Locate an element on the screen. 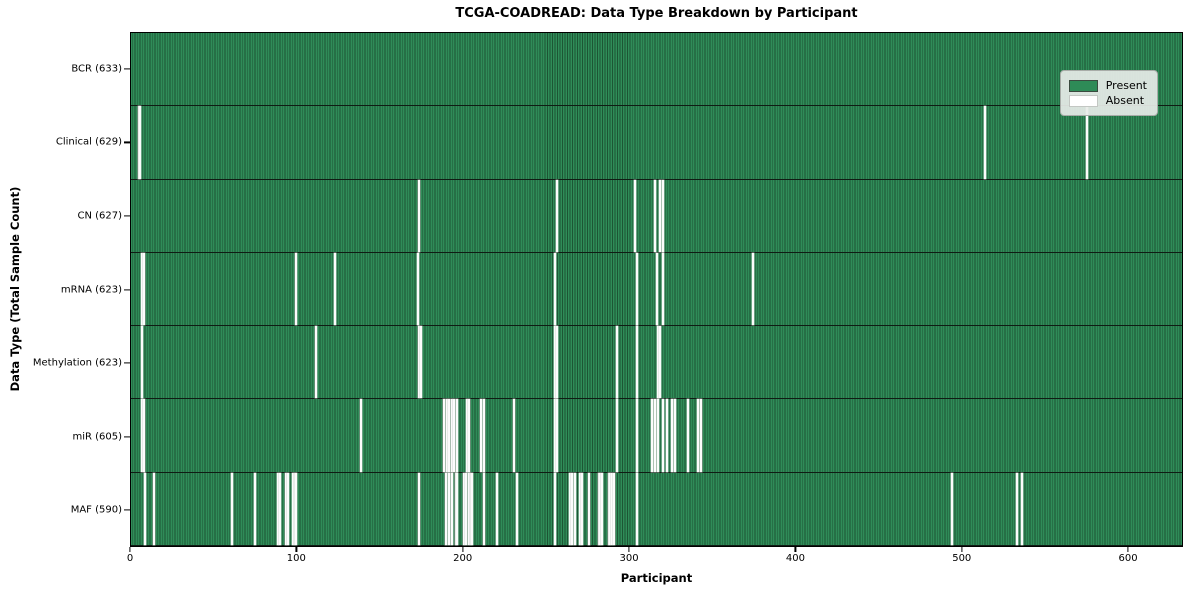 Image resolution: width=1200 pixels, height=600 pixels. y-tick-label-mrna: mRNA (623) is located at coordinates (91, 289).